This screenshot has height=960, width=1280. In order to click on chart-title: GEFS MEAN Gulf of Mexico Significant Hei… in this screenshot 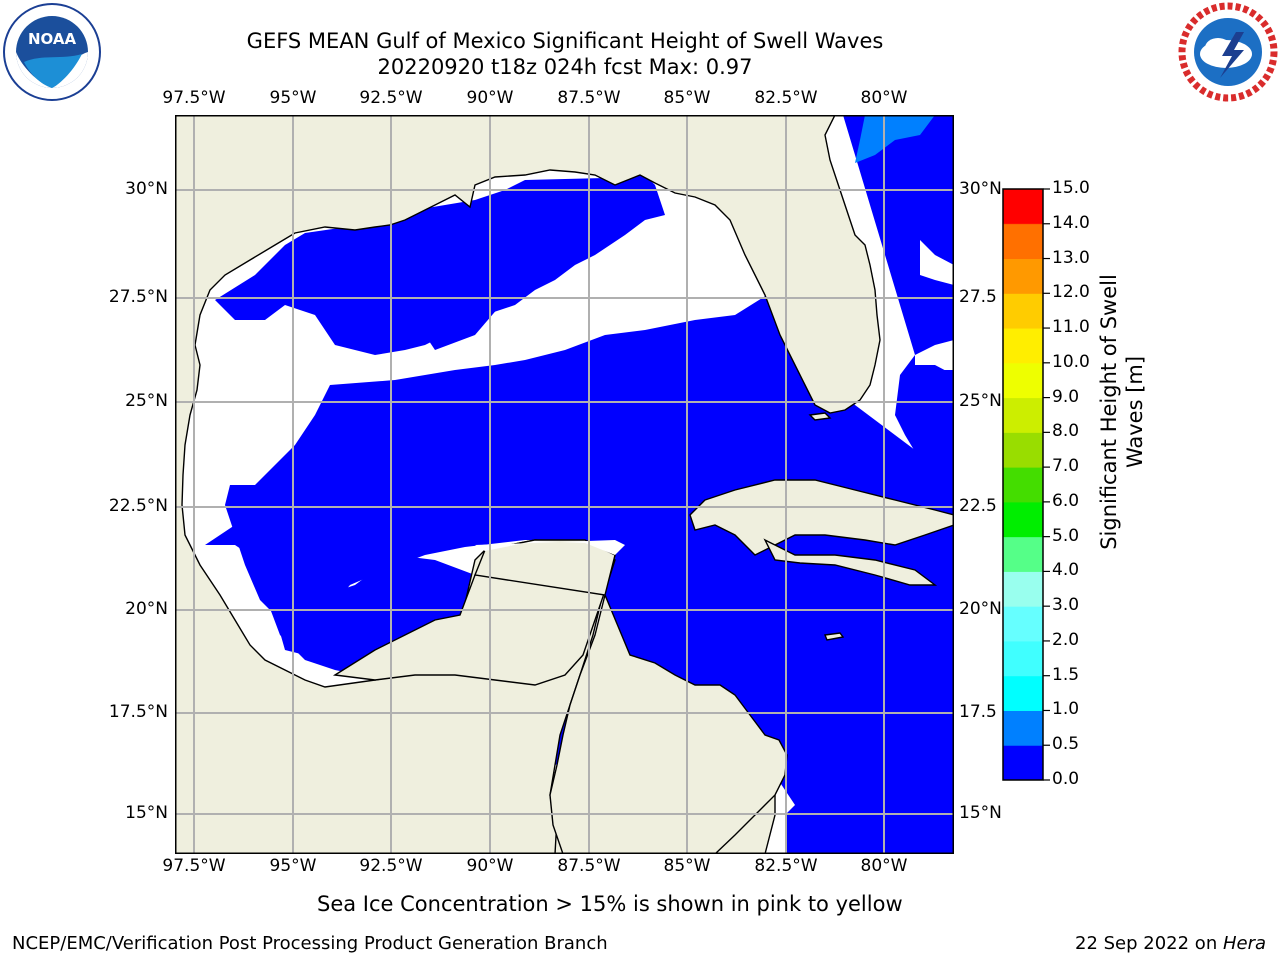, I will do `click(565, 41)`.